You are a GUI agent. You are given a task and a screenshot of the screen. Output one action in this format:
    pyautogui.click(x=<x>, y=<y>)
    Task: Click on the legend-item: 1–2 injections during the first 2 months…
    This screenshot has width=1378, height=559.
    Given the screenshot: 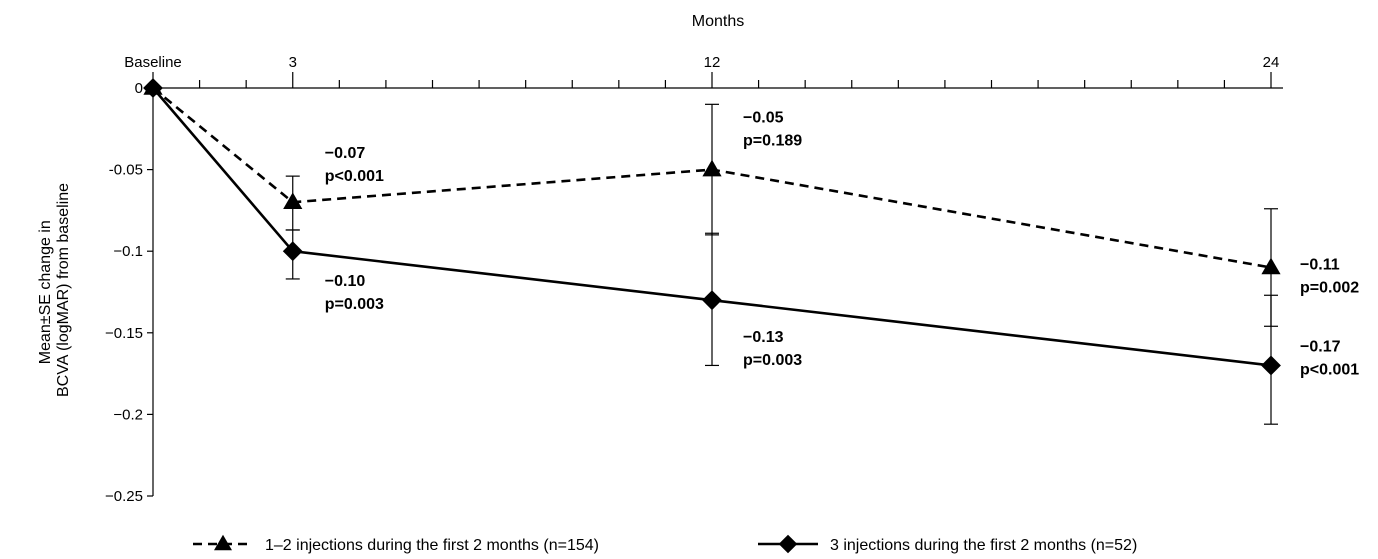 What is the action you would take?
    pyautogui.click(x=396, y=544)
    